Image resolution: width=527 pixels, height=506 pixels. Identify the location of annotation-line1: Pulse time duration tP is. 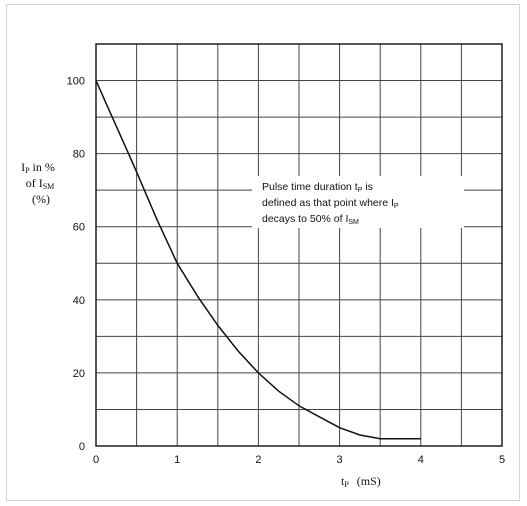
(317, 187).